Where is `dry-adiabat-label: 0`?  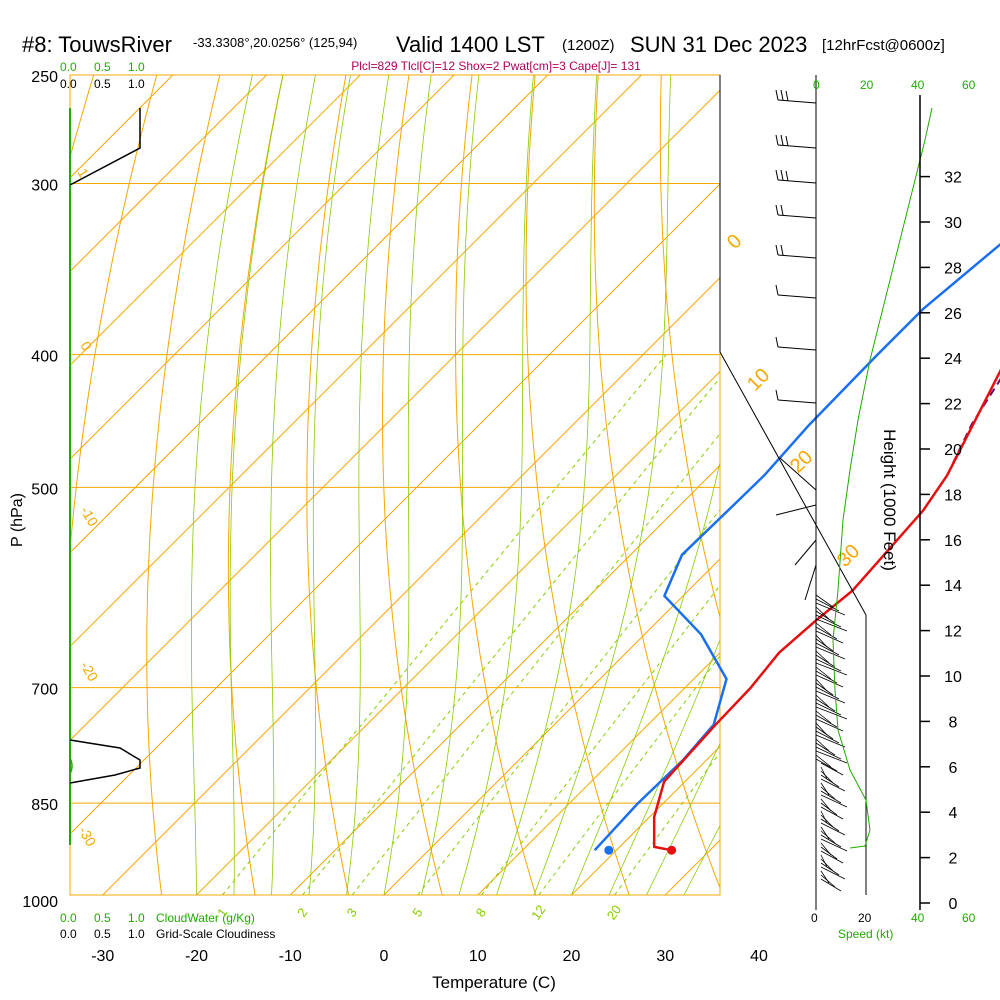
dry-adiabat-label: 0 is located at coordinates (86, 346).